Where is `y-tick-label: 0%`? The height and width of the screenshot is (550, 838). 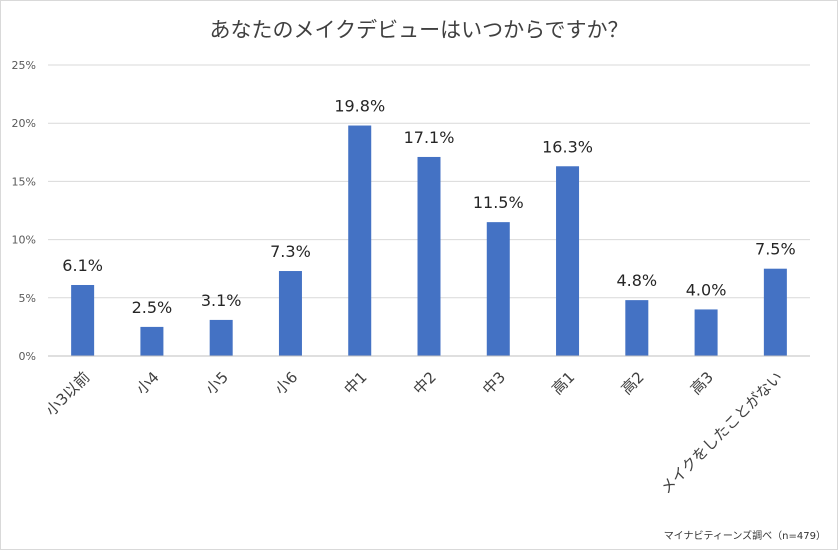
y-tick-label: 0% is located at coordinates (27, 356).